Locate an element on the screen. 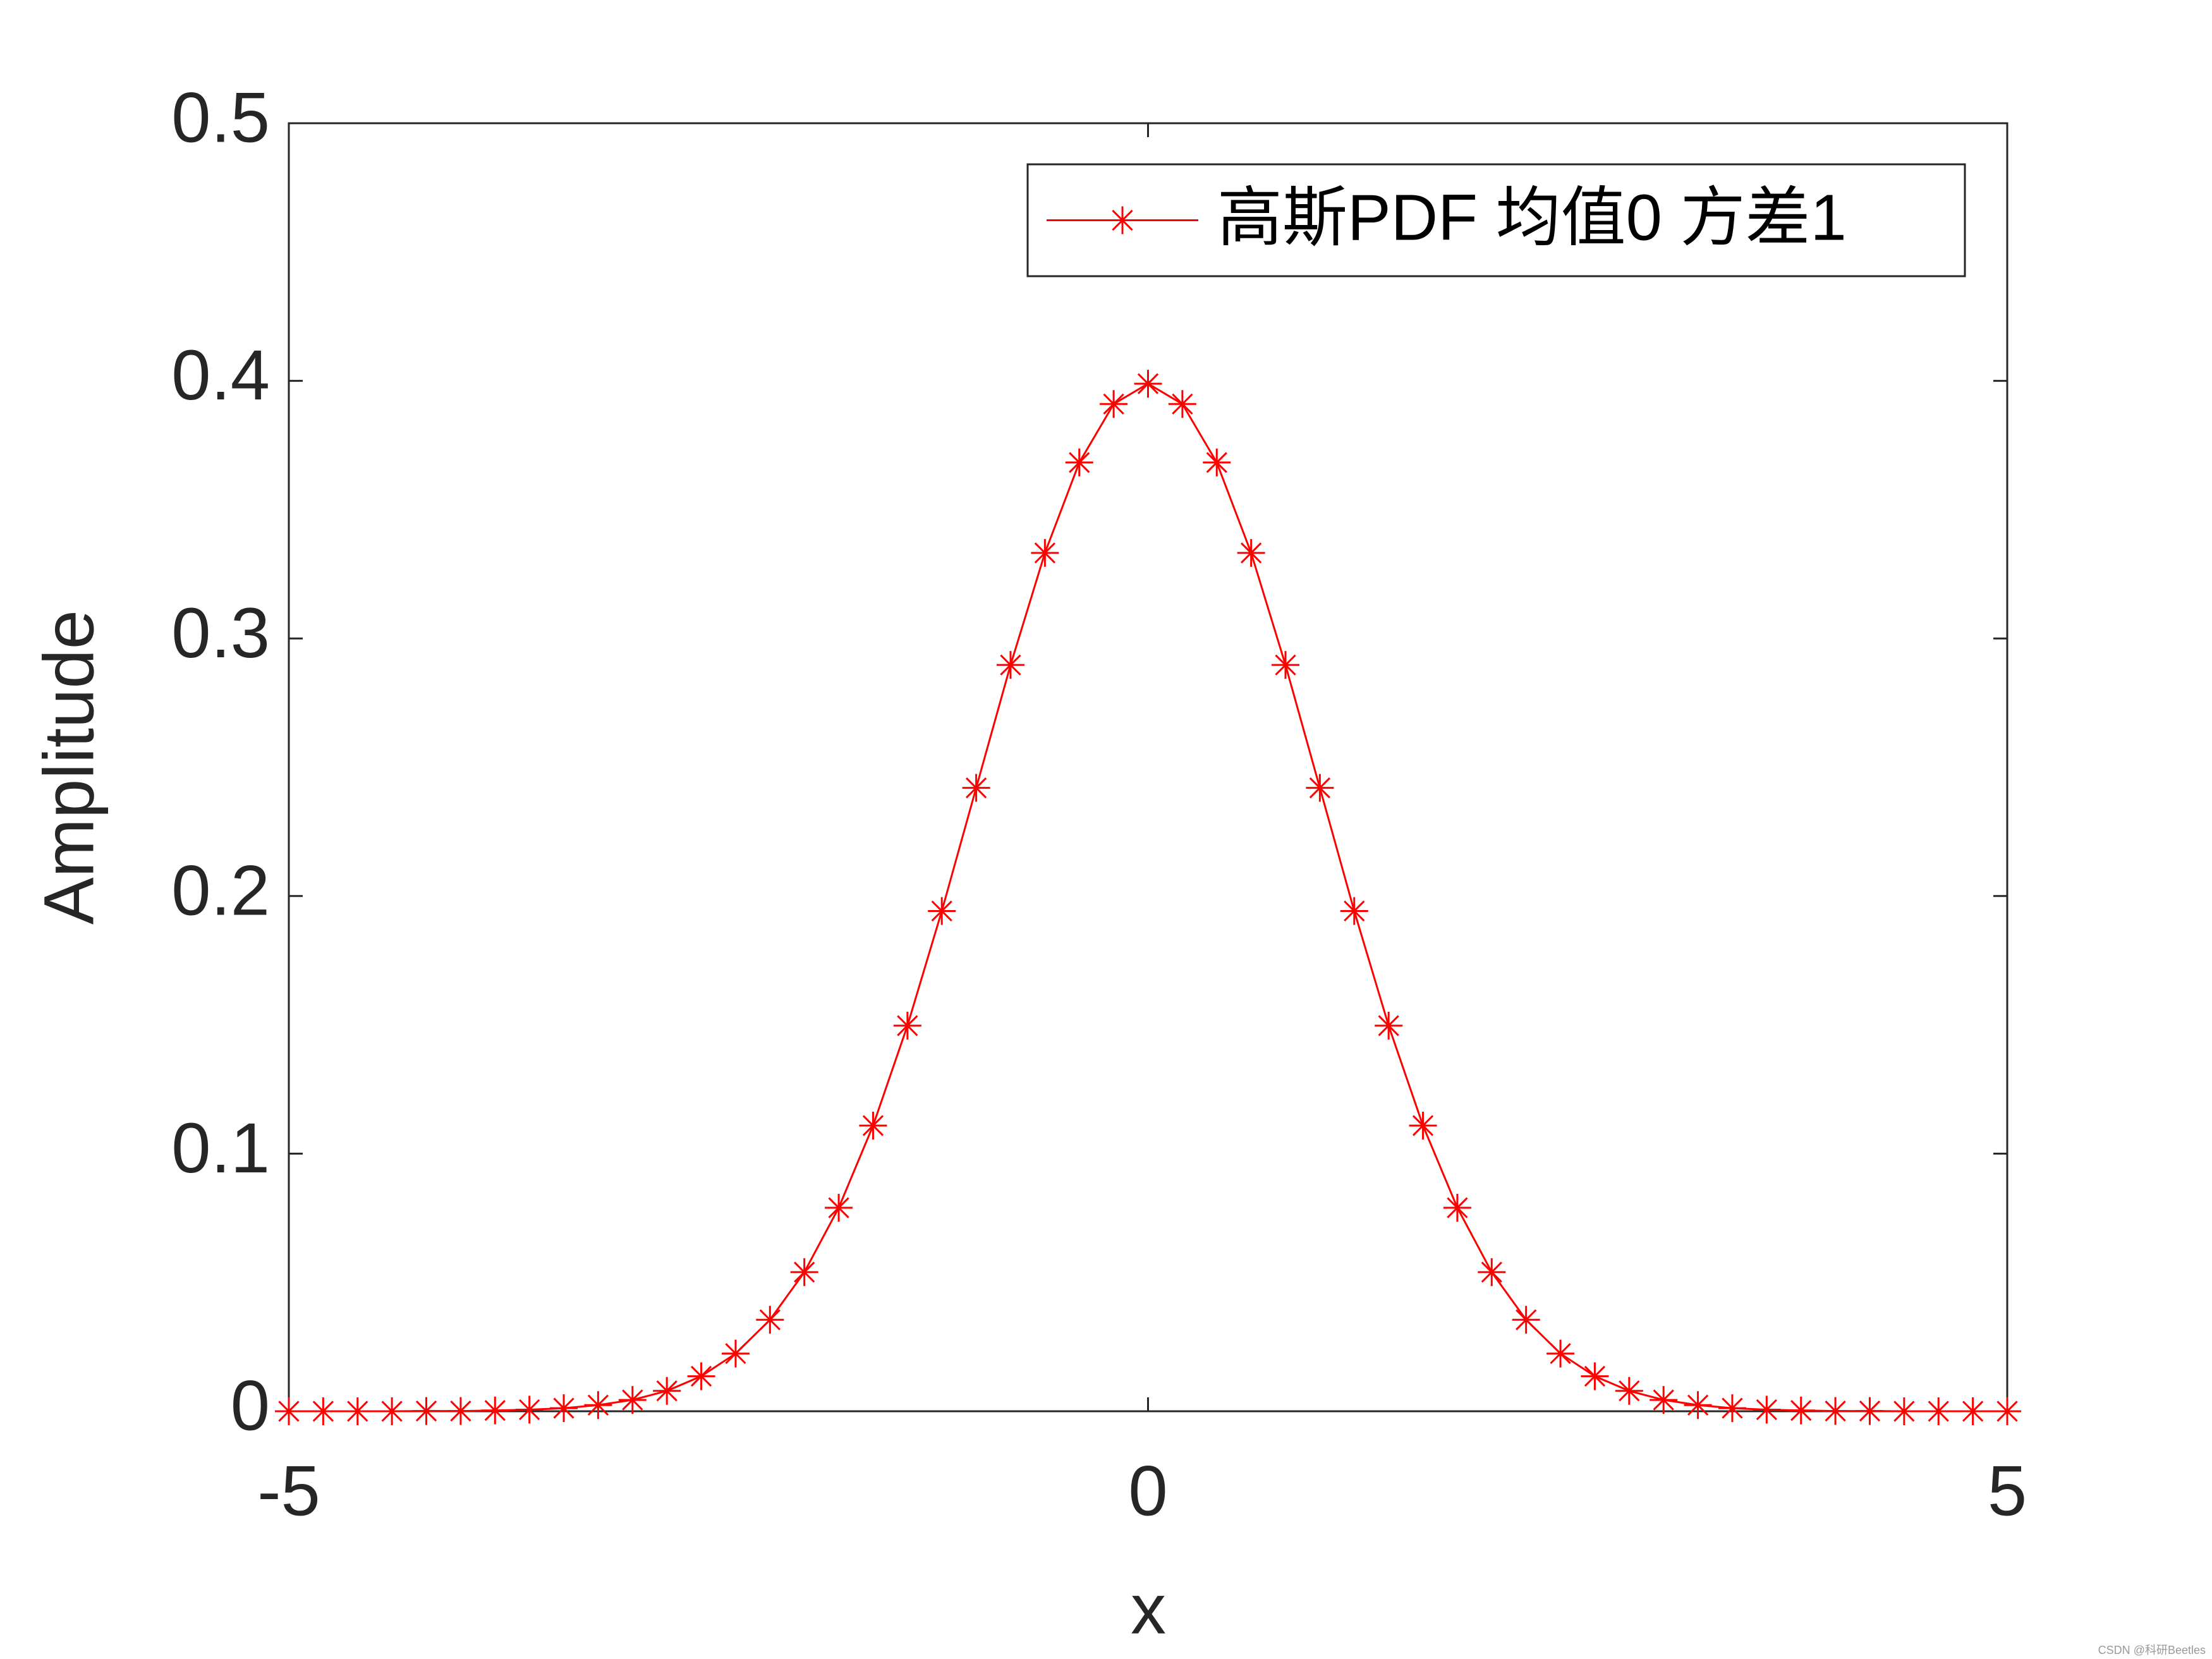 The width and height of the screenshot is (2212, 1659). y-axis-label: Amplitude is located at coordinates (69, 767).